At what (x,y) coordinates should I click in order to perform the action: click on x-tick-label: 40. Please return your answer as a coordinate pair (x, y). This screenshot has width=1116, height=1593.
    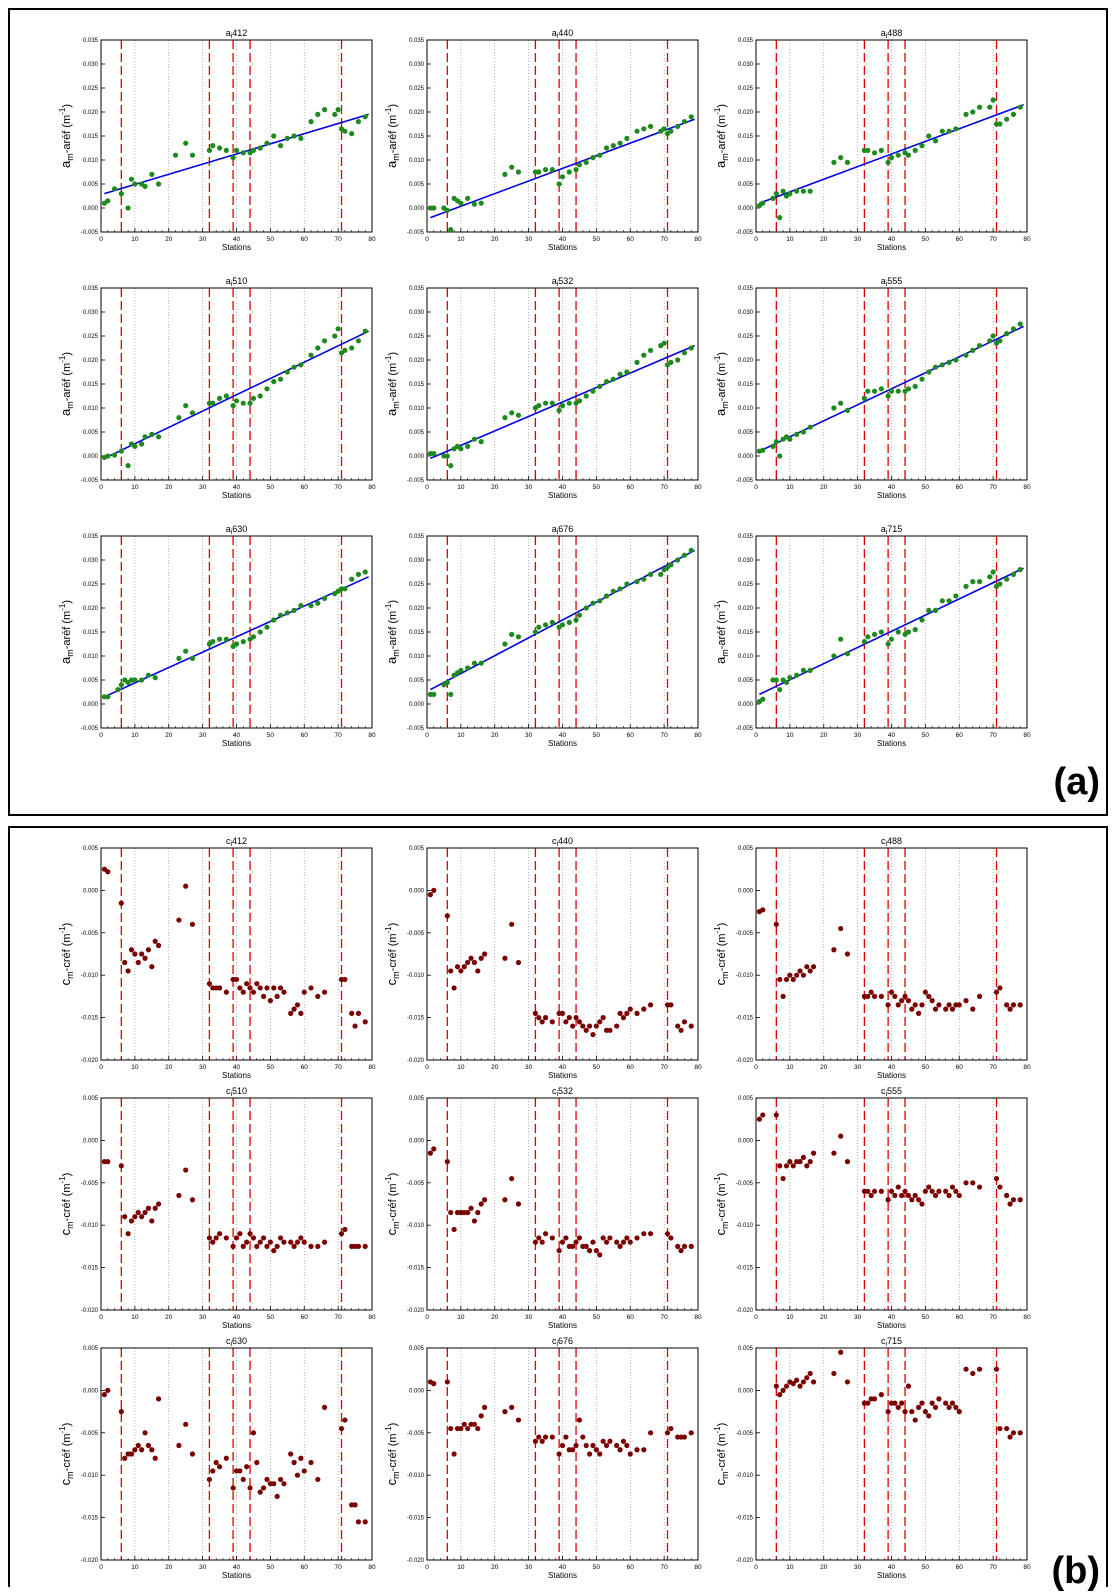
    Looking at the image, I should click on (563, 239).